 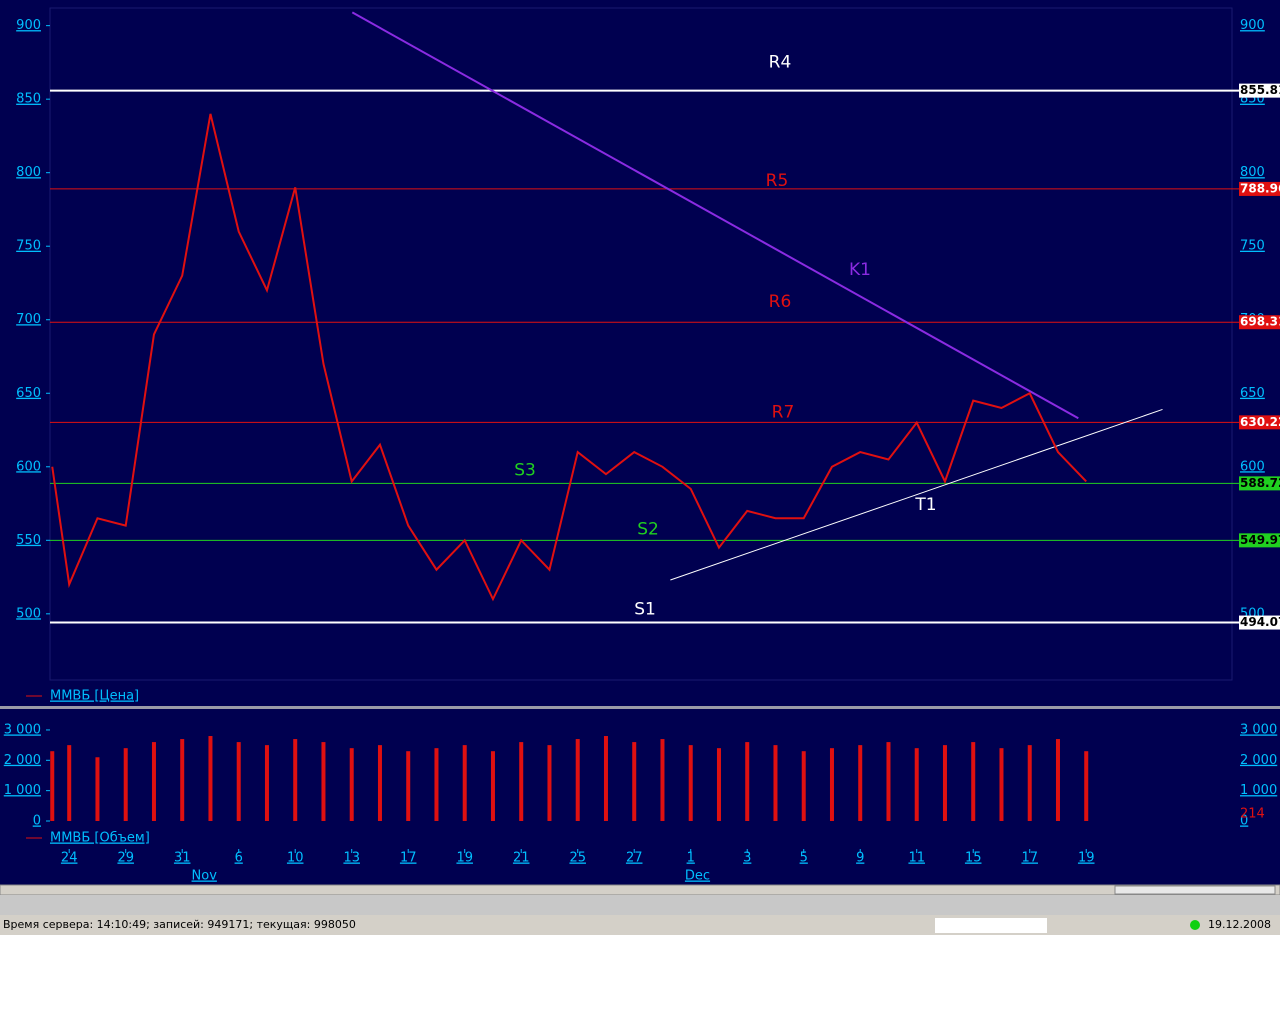 I want to click on month-label: Nov, so click(x=205, y=876).